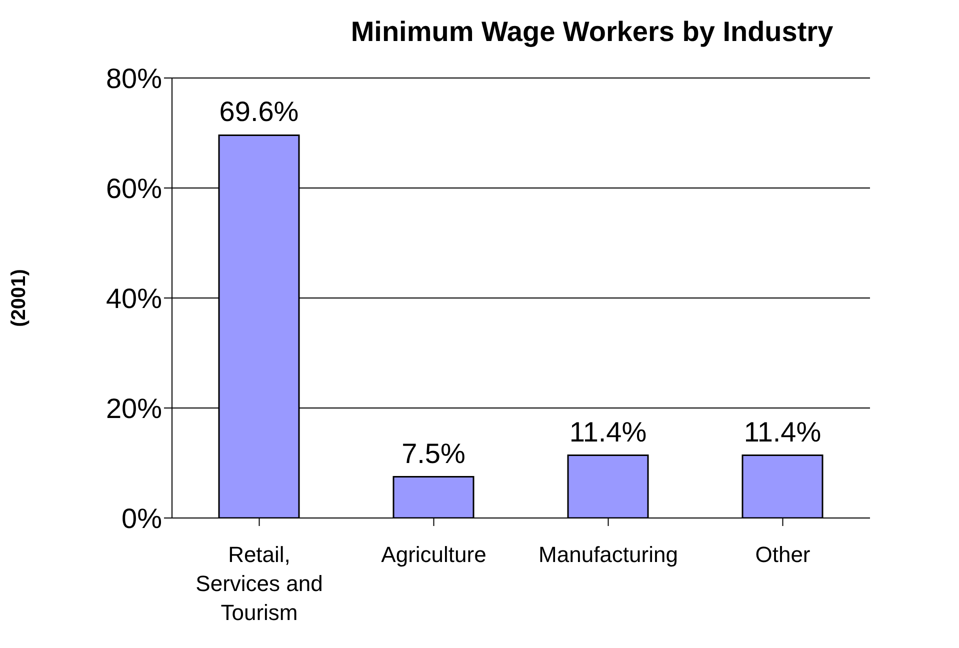  I want to click on y-tick-label: 0%, so click(142, 518).